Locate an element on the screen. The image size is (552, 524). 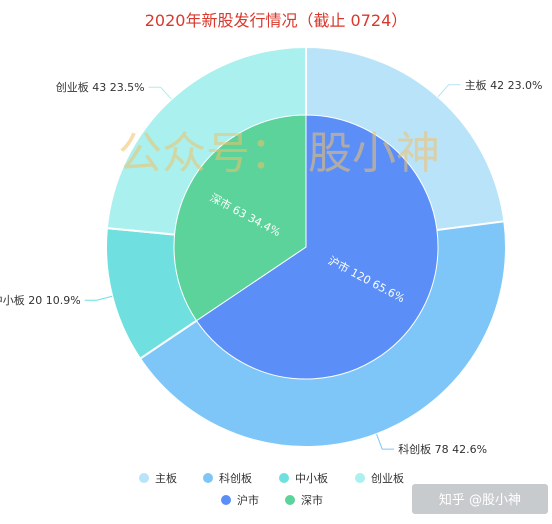
credit-text: 知乎 @股小神 is located at coordinates (480, 500).